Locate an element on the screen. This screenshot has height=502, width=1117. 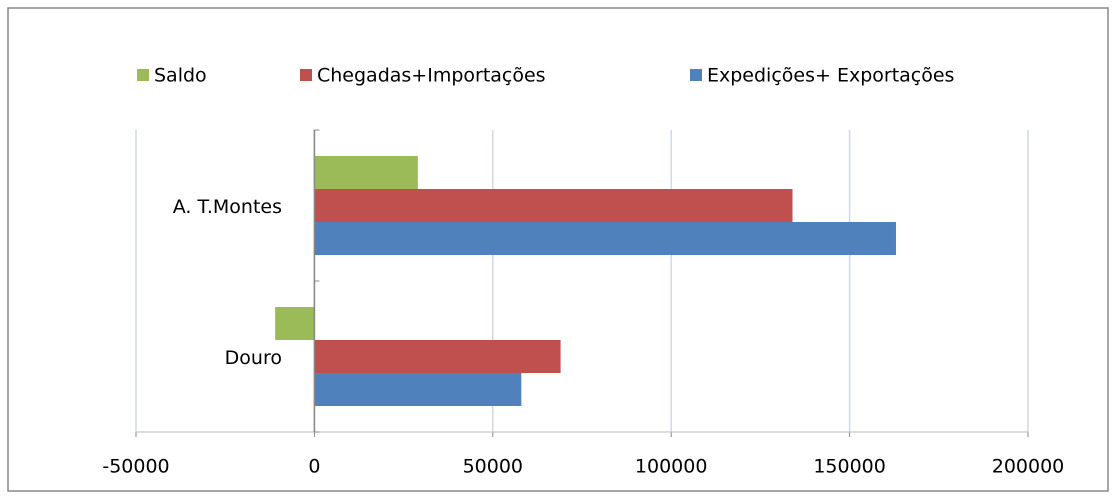
x-tick-label: 100000 is located at coordinates (671, 467).